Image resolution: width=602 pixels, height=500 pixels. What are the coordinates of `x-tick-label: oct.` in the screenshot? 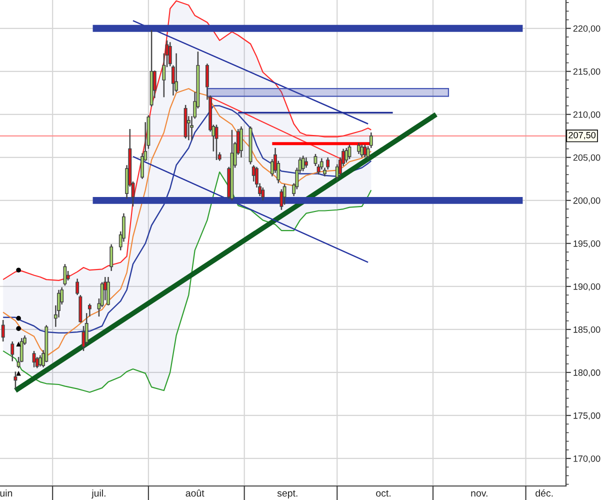 It's located at (383, 493).